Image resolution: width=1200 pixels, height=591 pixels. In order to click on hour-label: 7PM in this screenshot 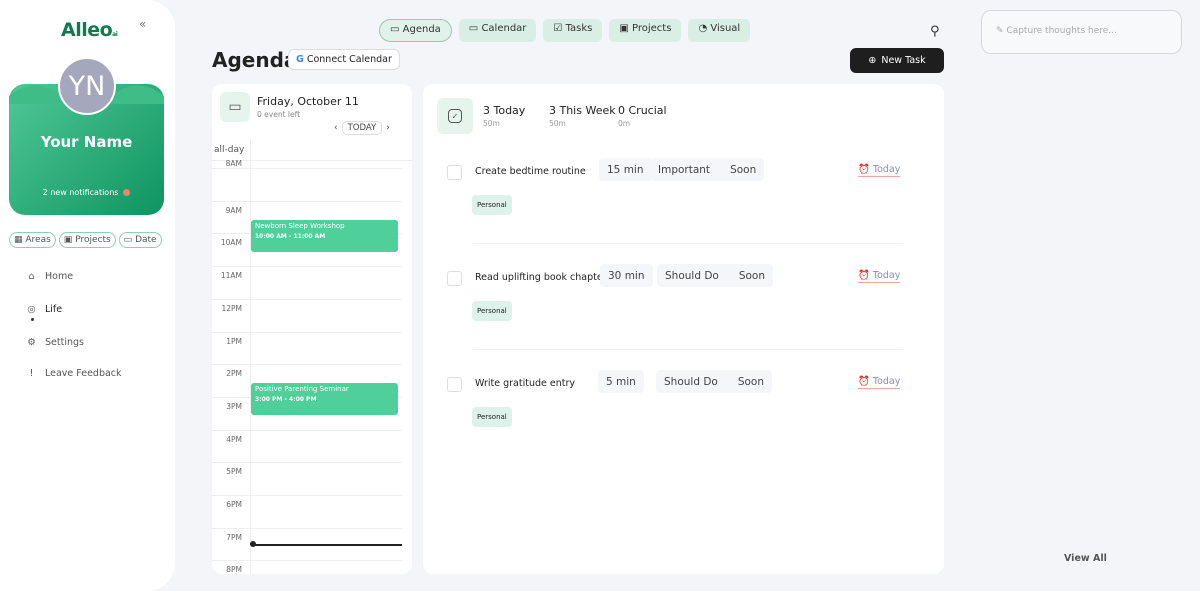, I will do `click(234, 537)`.